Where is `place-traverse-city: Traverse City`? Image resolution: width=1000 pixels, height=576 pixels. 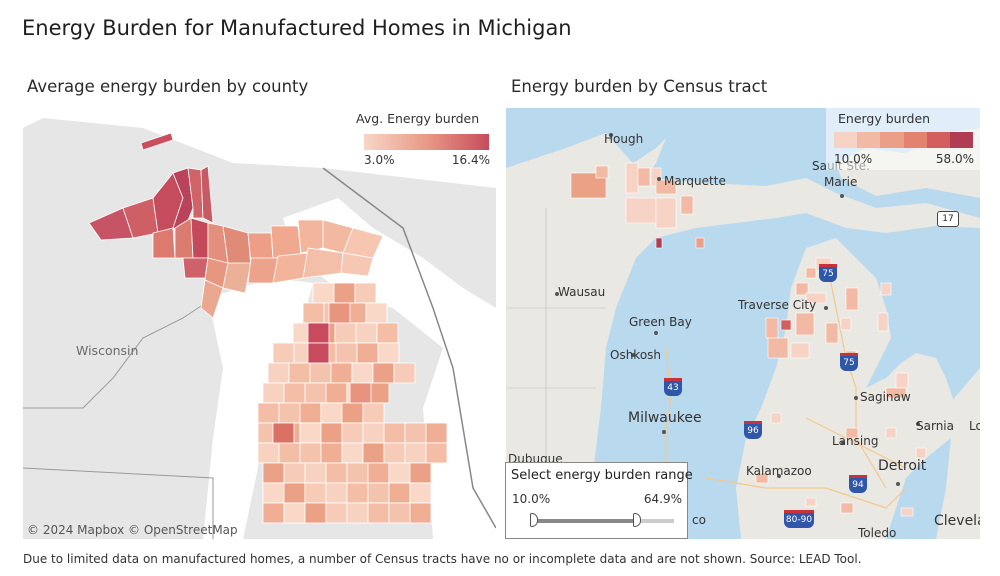
place-traverse-city: Traverse City is located at coordinates (777, 305).